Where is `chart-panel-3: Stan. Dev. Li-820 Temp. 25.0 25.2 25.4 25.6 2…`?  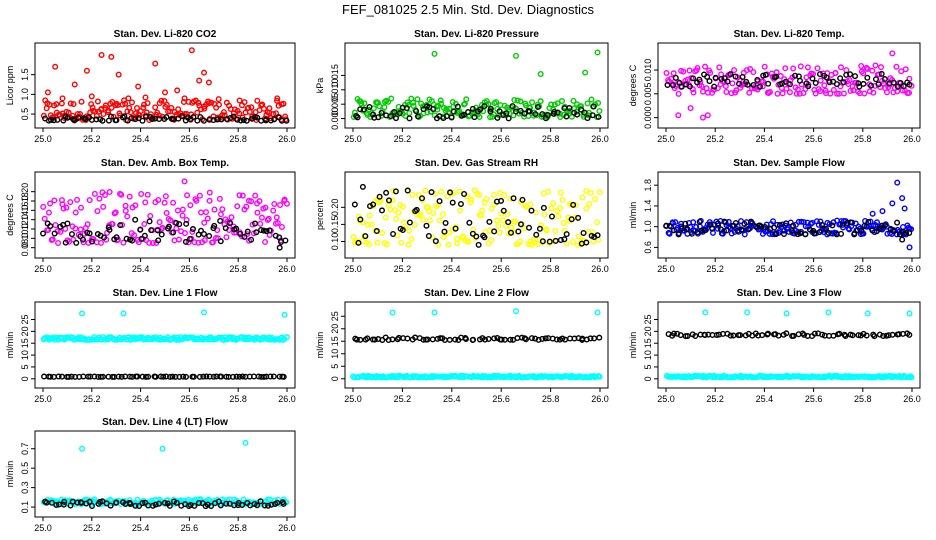 chart-panel-3: Stan. Dev. Li-820 Temp. 25.0 25.2 25.4 25.6 2… is located at coordinates (774, 86).